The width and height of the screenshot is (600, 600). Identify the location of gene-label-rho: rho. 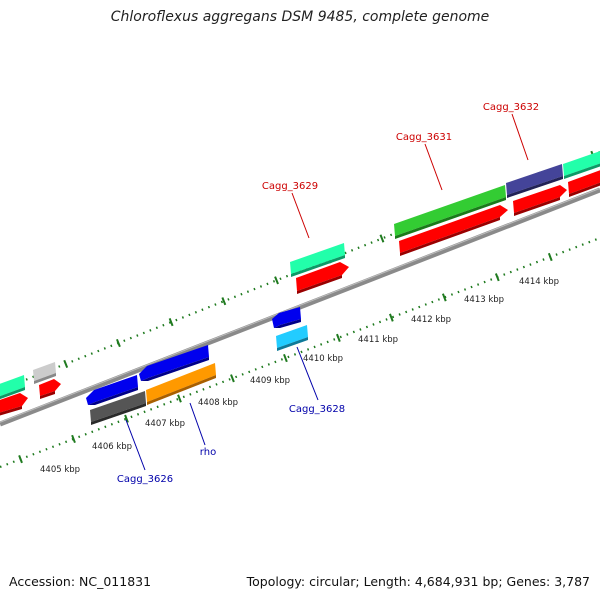
(208, 452).